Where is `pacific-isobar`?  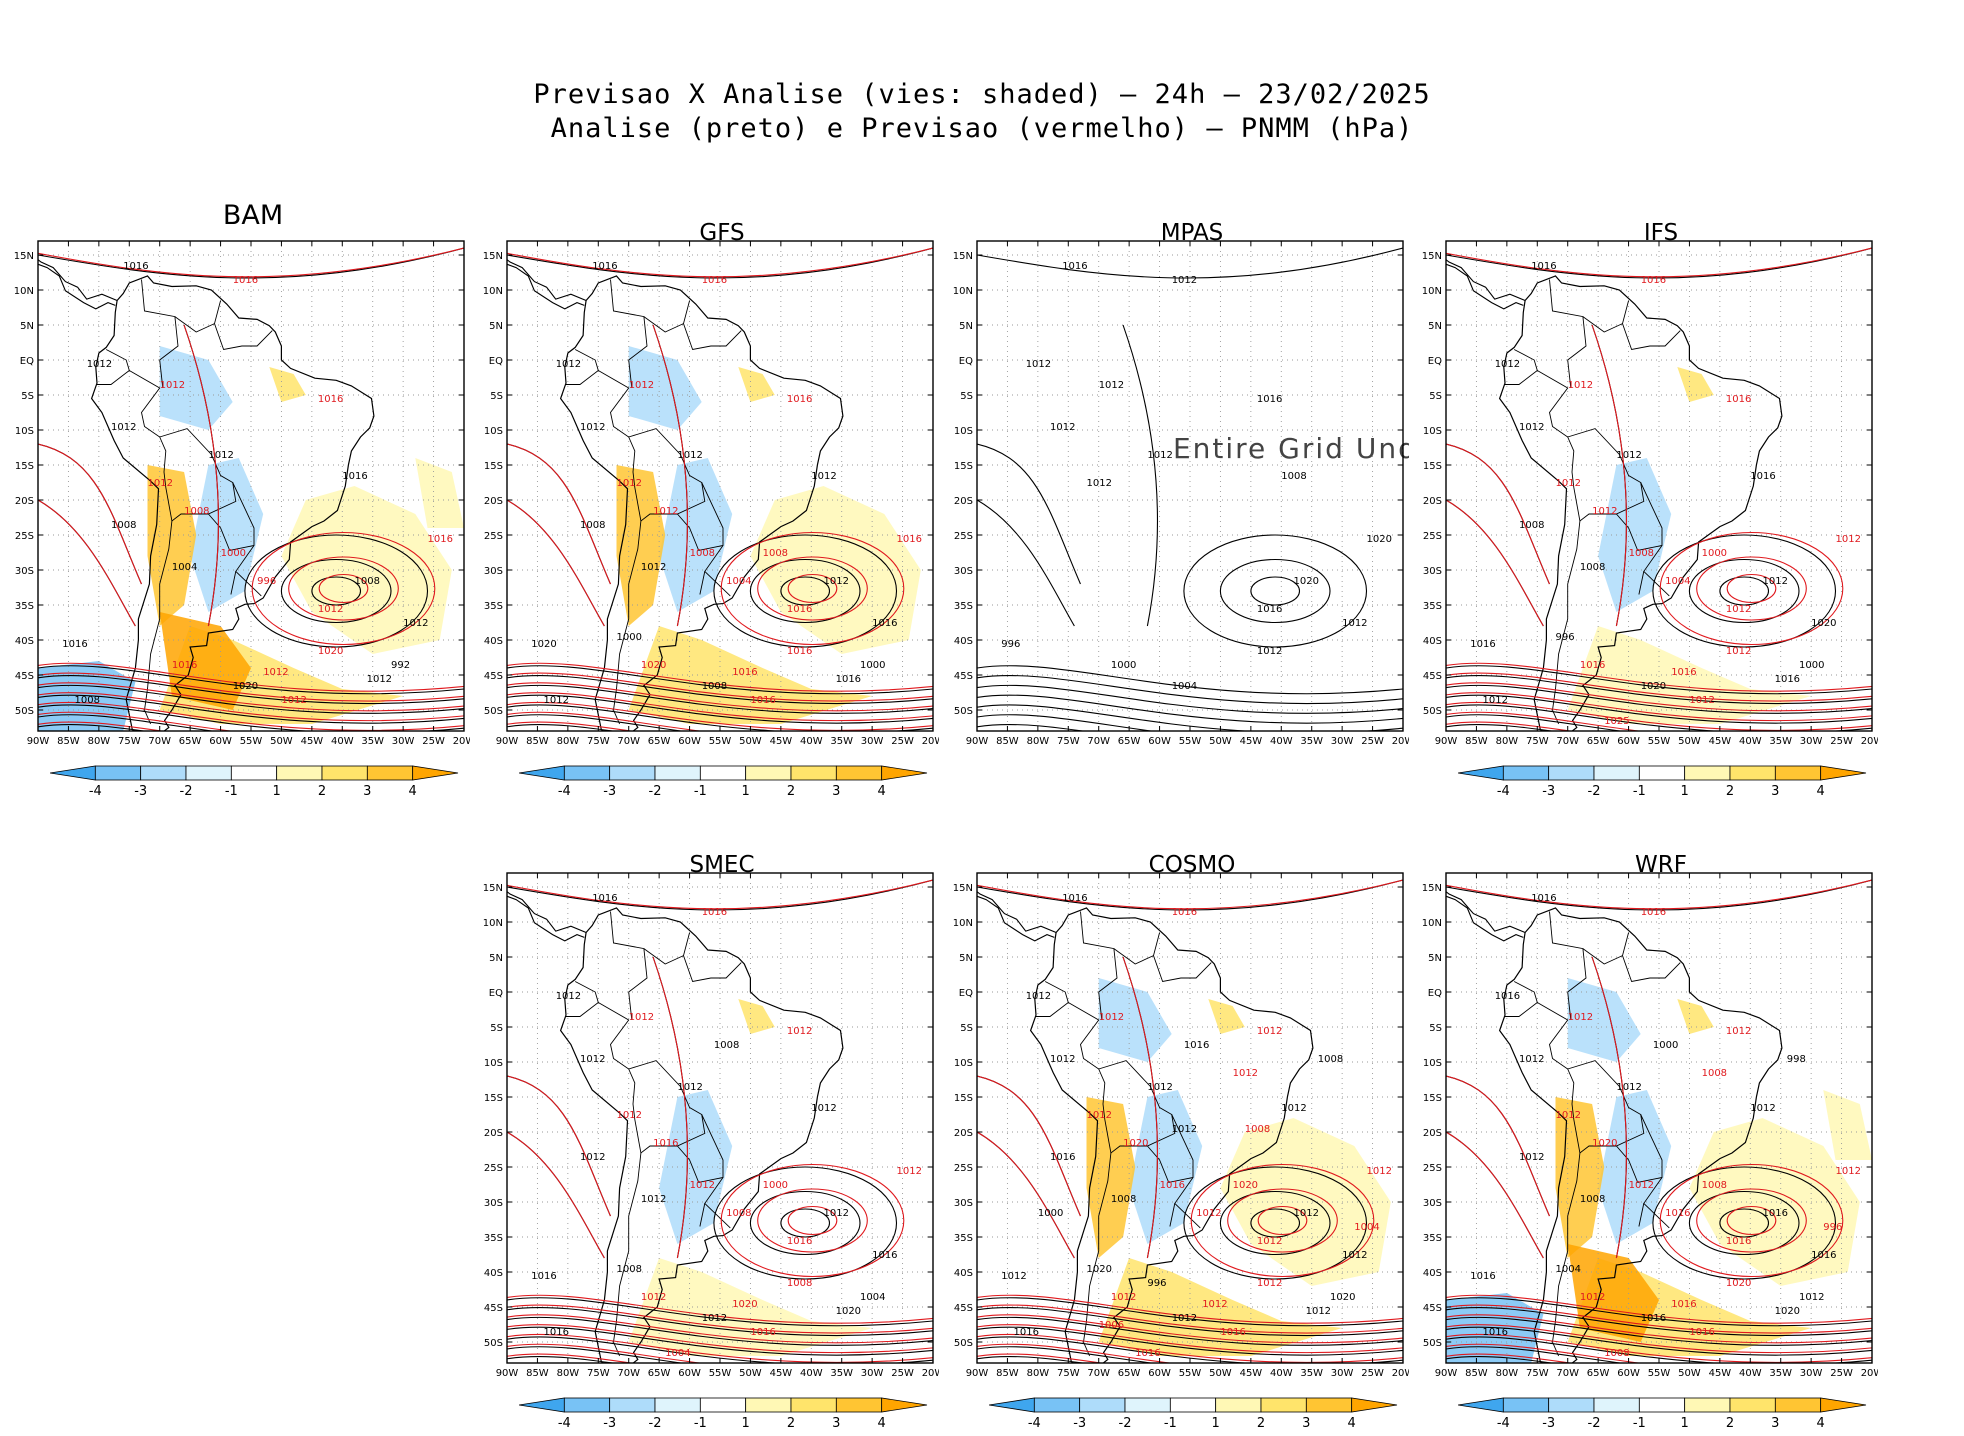
pacific-isobar is located at coordinates (1498, 514).